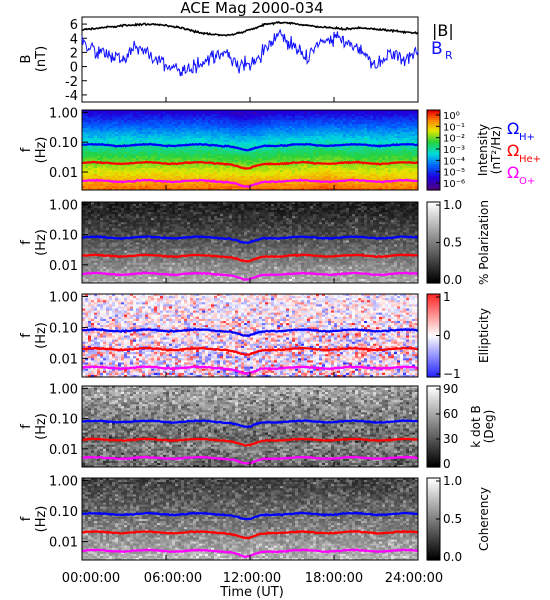 The height and width of the screenshot is (600, 550). I want to click on spectrogram-intensity, so click(250, 150).